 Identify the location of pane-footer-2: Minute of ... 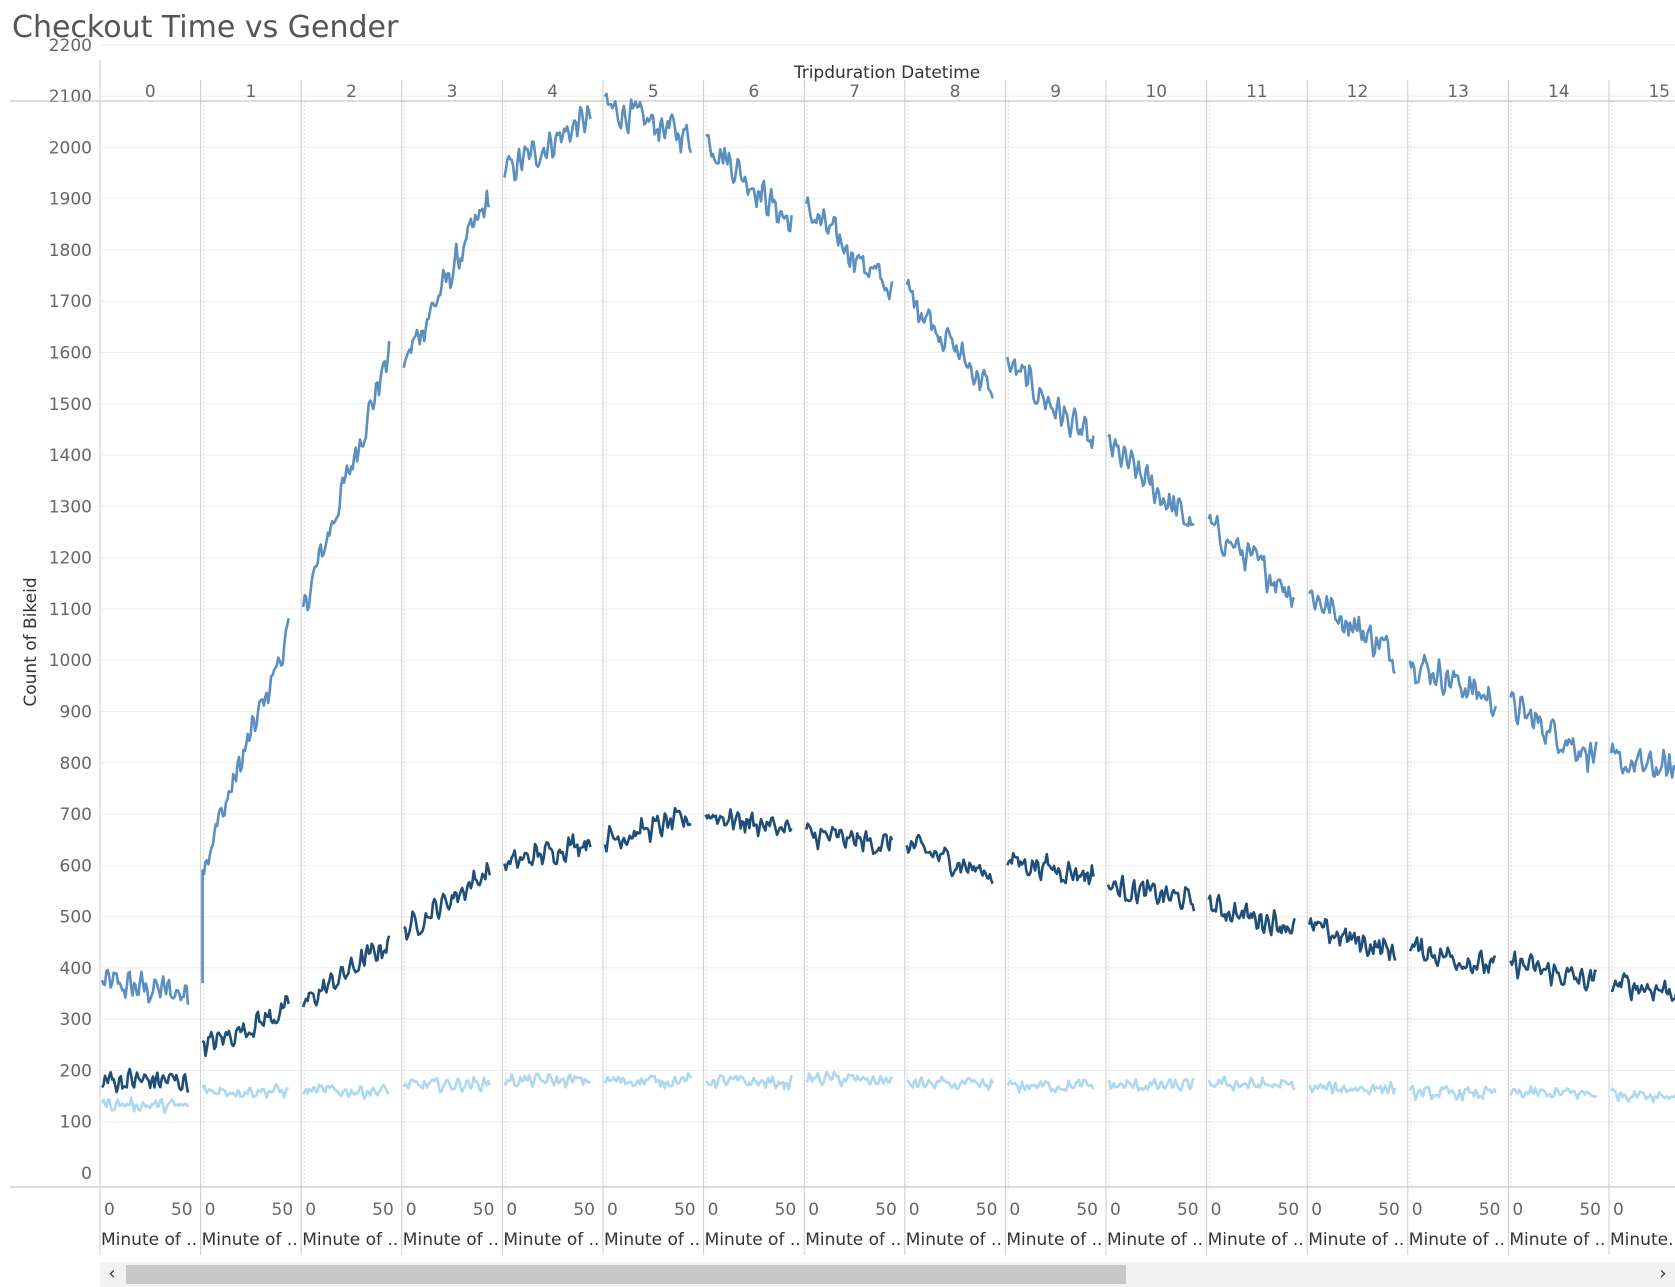
(350, 1240).